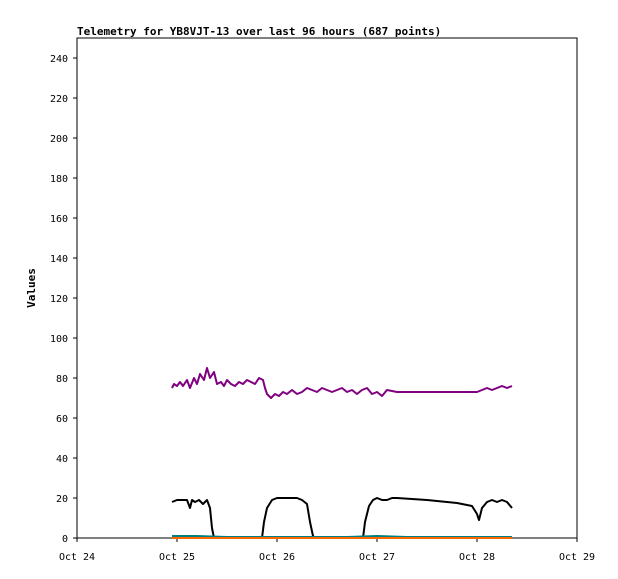  Describe the element at coordinates (59, 99) in the screenshot. I see `y-tick-label: 220` at that location.